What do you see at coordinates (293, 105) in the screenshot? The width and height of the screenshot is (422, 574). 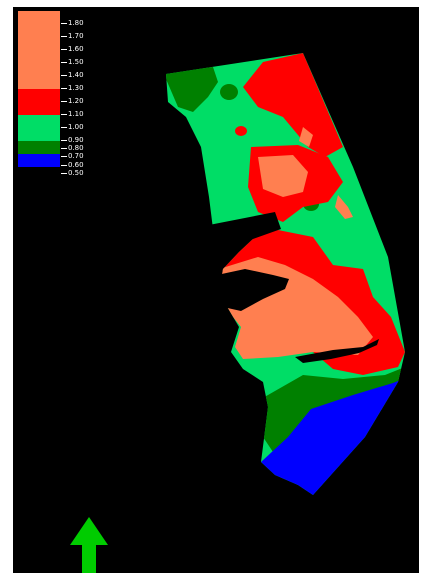 I see `zone-red-north` at bounding box center [293, 105].